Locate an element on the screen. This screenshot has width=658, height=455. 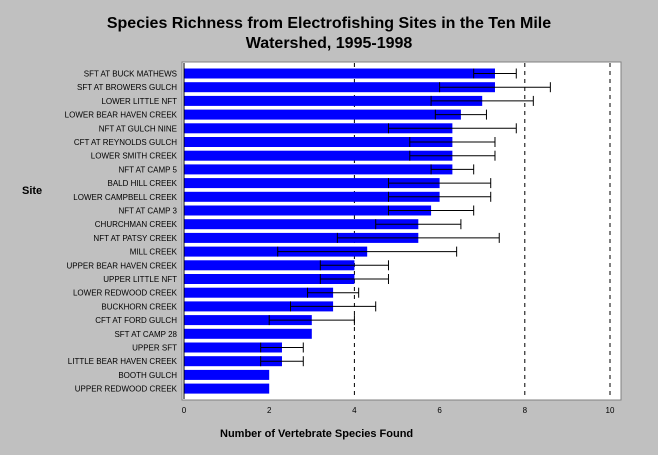
category-label: UPPER REDWOOD CREEK is located at coordinates (126, 389).